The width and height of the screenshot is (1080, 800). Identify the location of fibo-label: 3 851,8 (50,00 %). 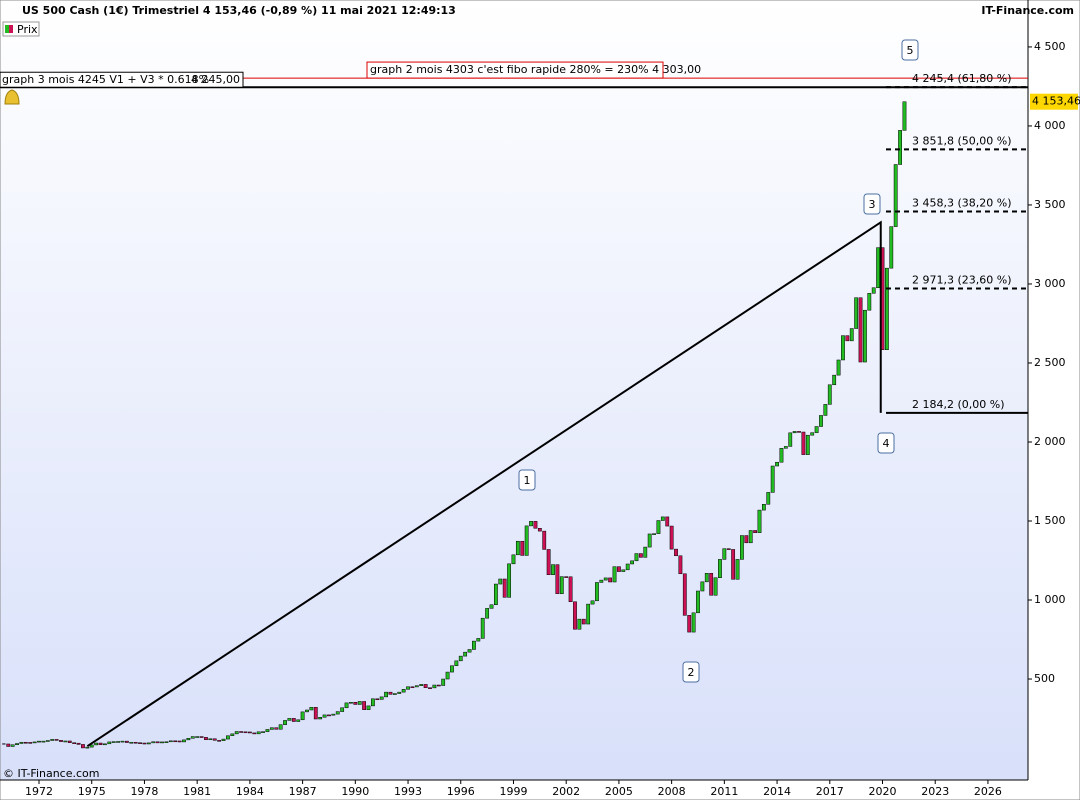
(962, 140).